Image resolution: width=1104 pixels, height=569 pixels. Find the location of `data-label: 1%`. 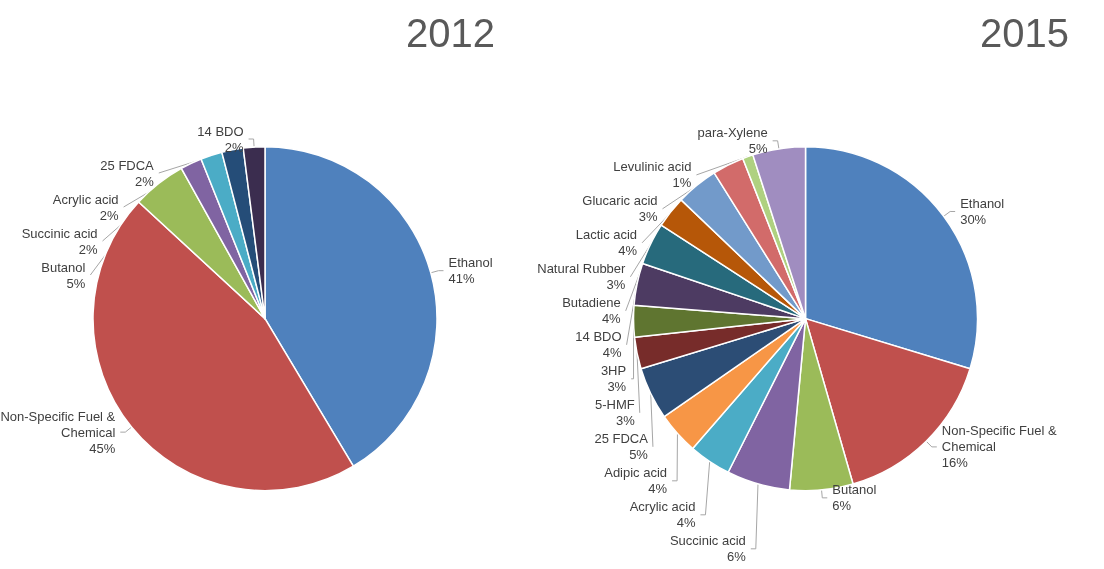

data-label: 1% is located at coordinates (682, 183).